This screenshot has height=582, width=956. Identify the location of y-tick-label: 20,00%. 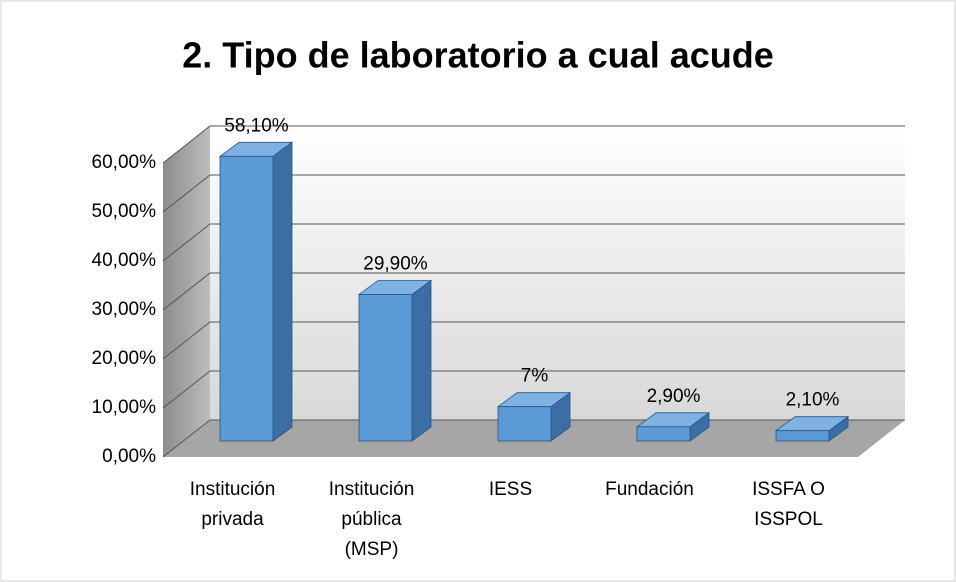
(124, 358).